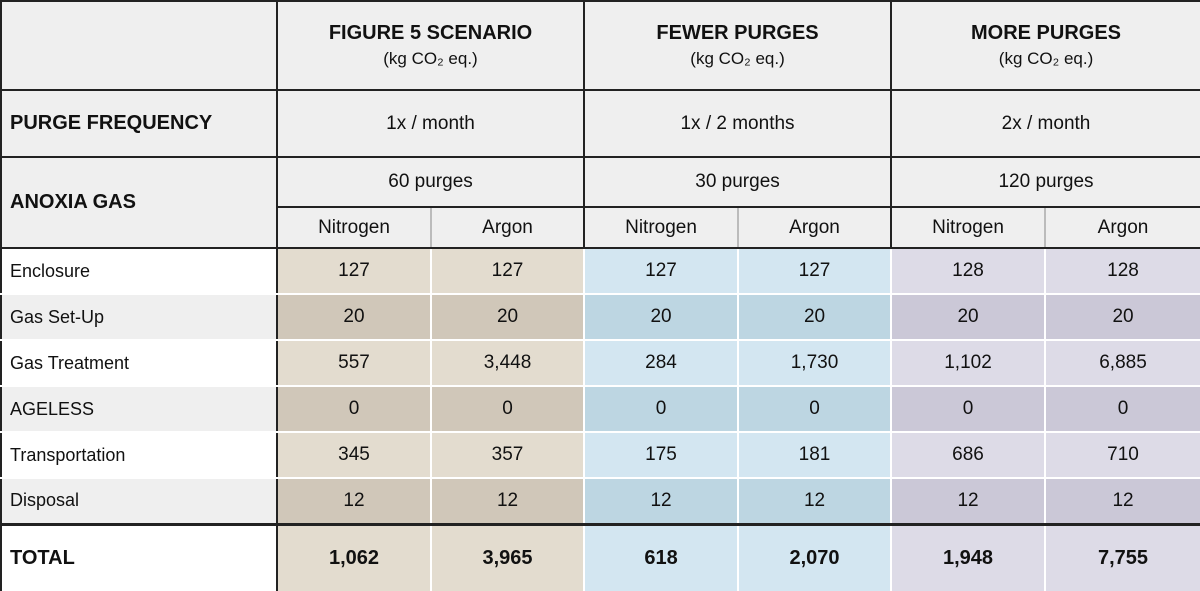 Image resolution: width=1200 pixels, height=591 pixels. I want to click on table-row: Gas Treatment 557 3,448 284 1,730 1,102 6,885, so click(600, 363).